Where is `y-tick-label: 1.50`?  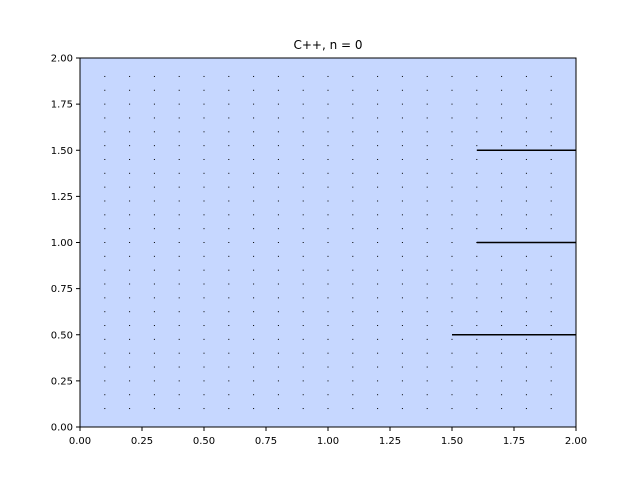 y-tick-label: 1.50 is located at coordinates (62, 151).